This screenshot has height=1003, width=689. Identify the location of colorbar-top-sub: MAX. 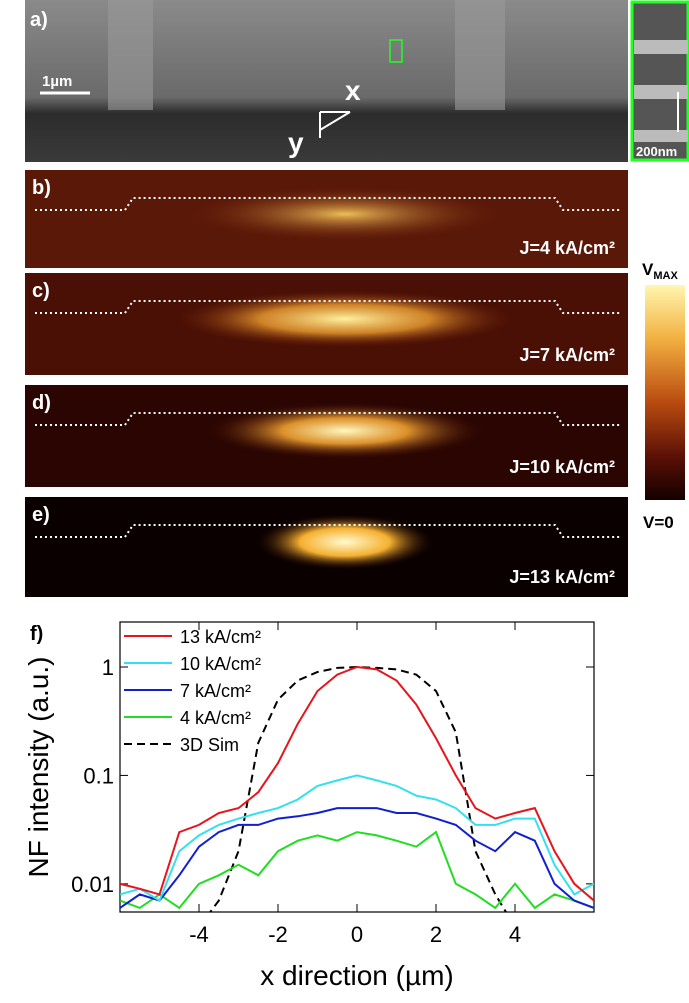
(665, 276).